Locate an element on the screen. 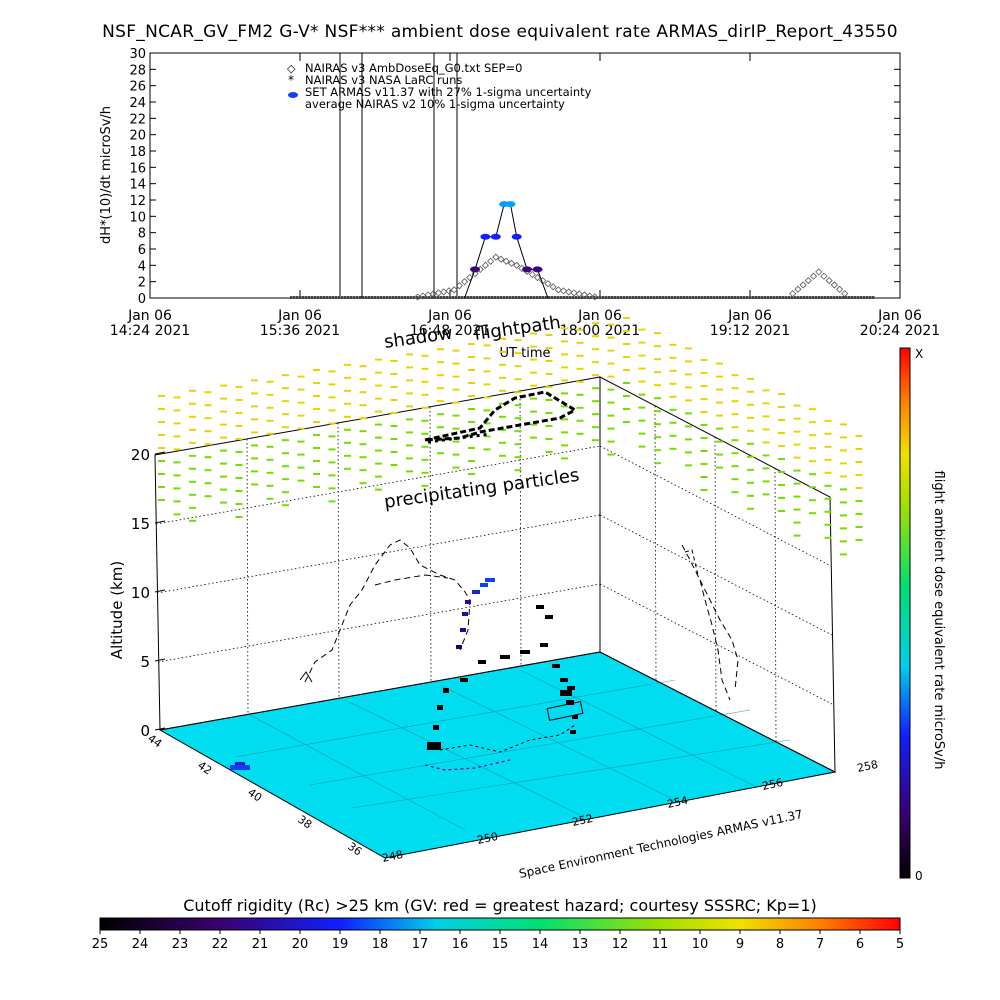 This screenshot has width=1000, height=1000. y-tick-label: 16 is located at coordinates (137, 168).